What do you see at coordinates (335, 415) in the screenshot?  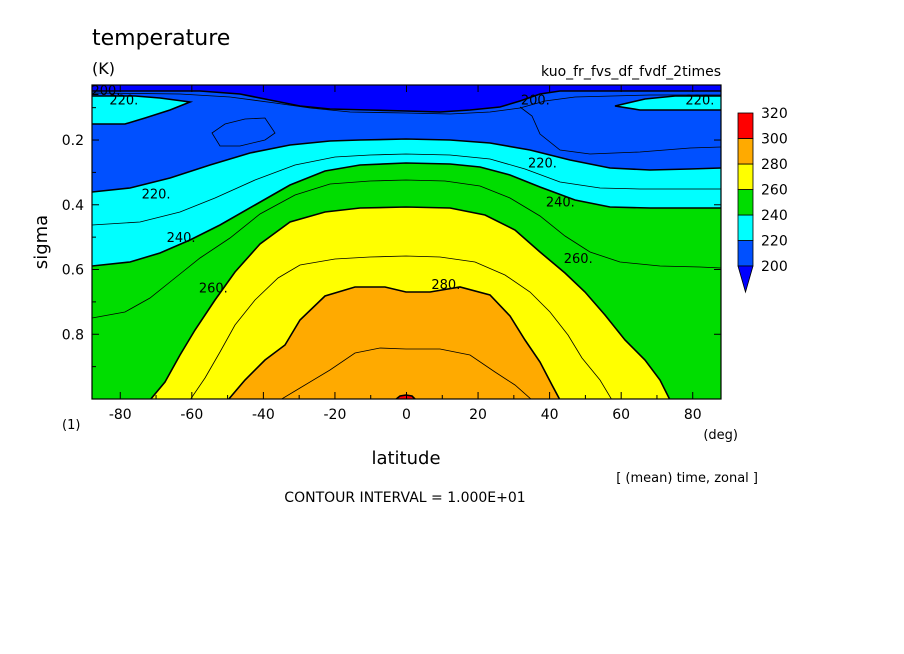 I see `x-tick-label: -20` at bounding box center [335, 415].